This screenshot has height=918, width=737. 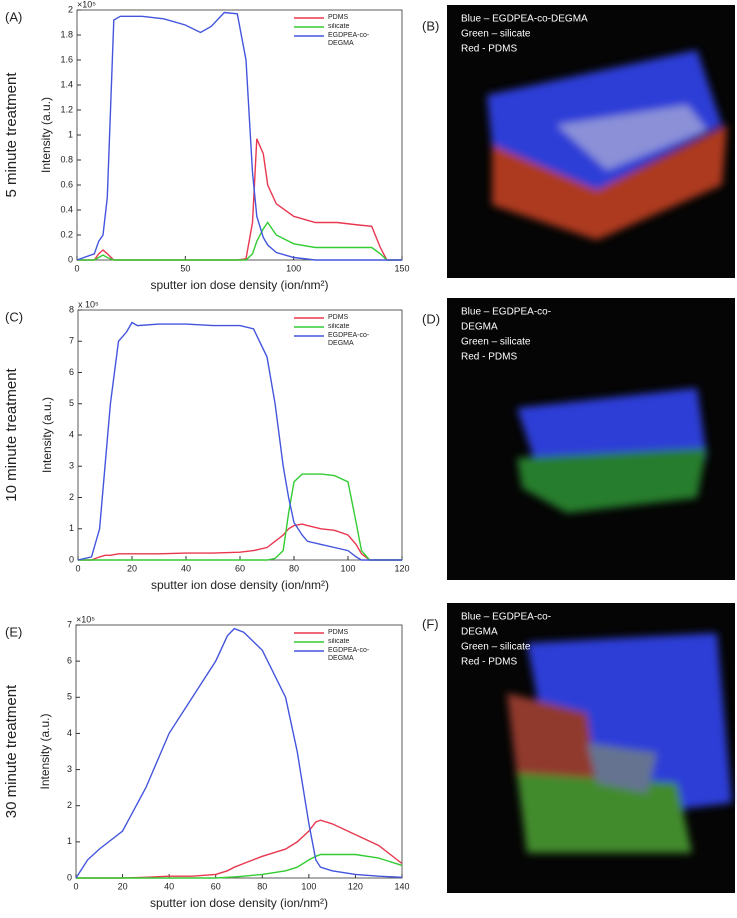 I want to click on y-tick-label: 0.8, so click(x=66, y=159).